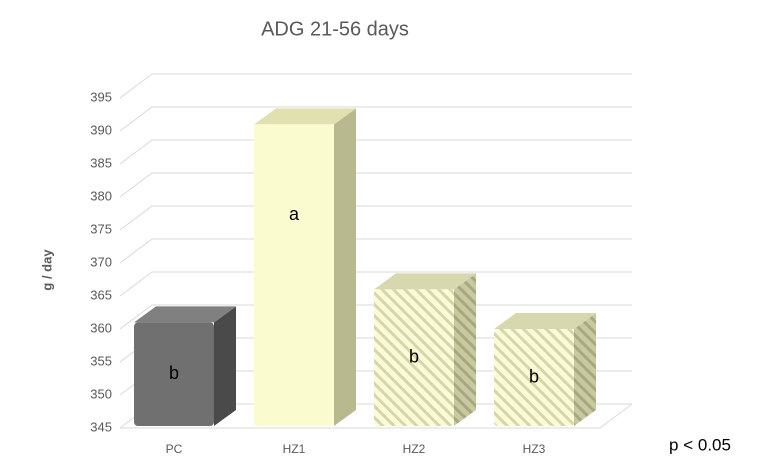 The height and width of the screenshot is (474, 773). I want to click on annotation: p < 0.05, so click(700, 444).